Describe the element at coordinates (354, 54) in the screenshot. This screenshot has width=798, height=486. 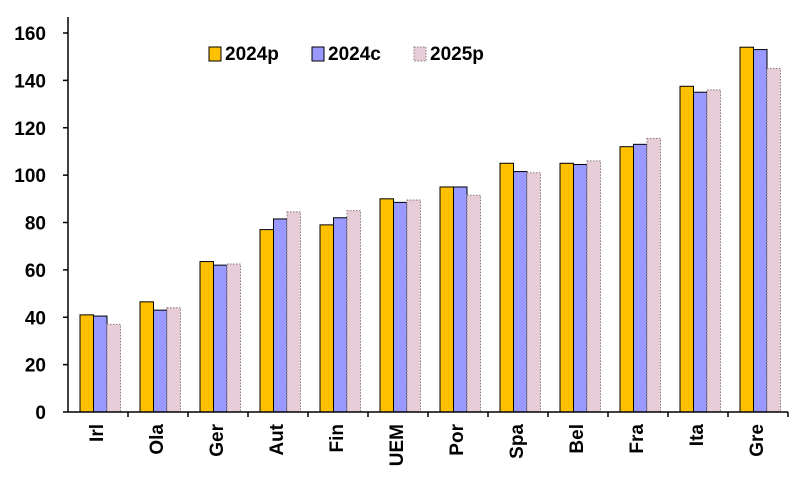
I see `legend-label-2024c: 2024c` at that location.